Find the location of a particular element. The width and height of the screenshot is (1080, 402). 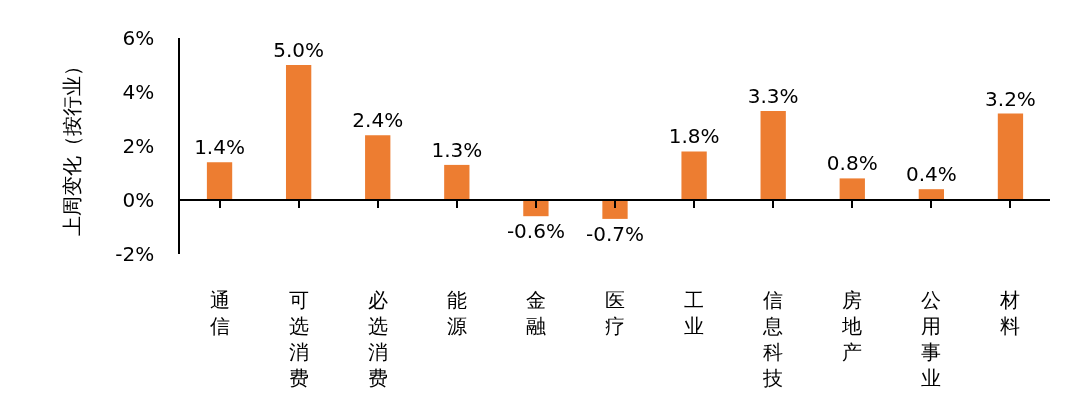

x-tick-label: 房地产 is located at coordinates (852, 325).